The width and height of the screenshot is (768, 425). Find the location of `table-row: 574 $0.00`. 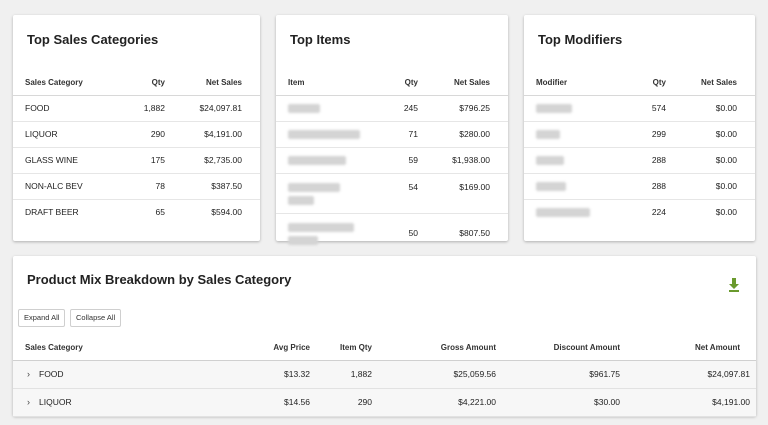

table-row: 574 $0.00 is located at coordinates (639, 108).